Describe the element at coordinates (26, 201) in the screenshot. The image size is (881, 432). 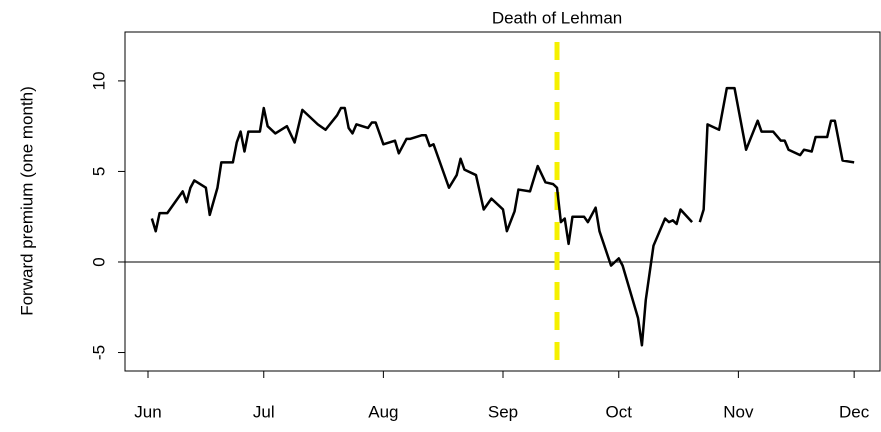
I see `y-axis-label: Forward premium (one month)` at that location.